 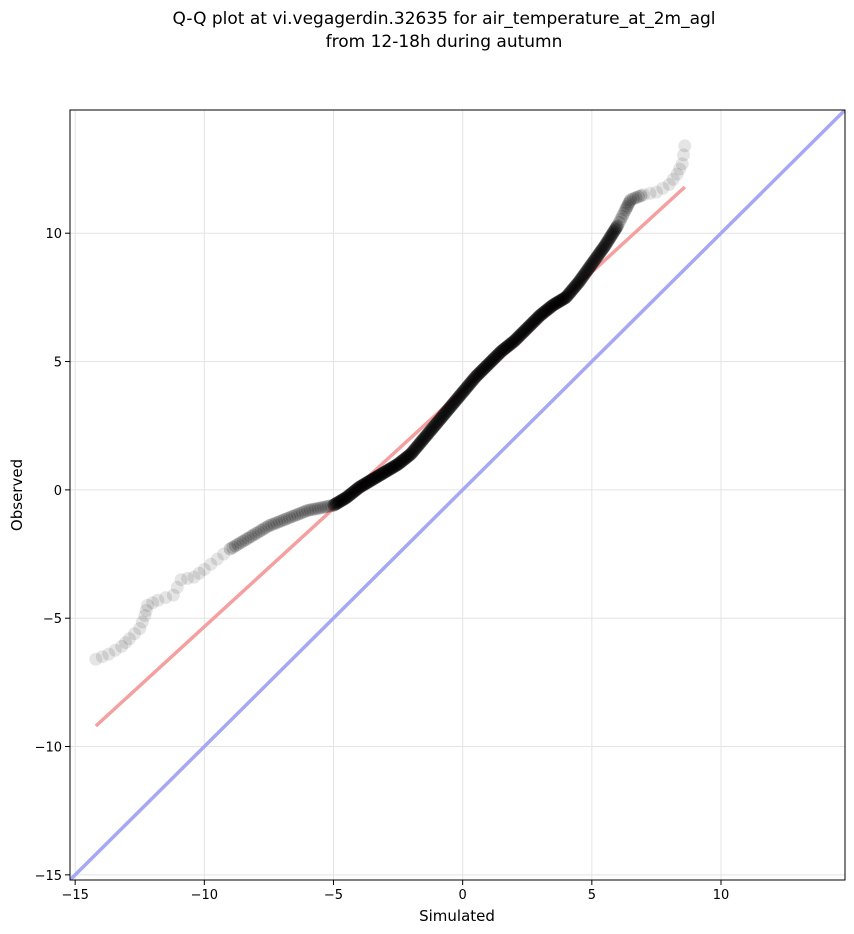 I want to click on x-tick-label: −15, so click(x=74, y=895).